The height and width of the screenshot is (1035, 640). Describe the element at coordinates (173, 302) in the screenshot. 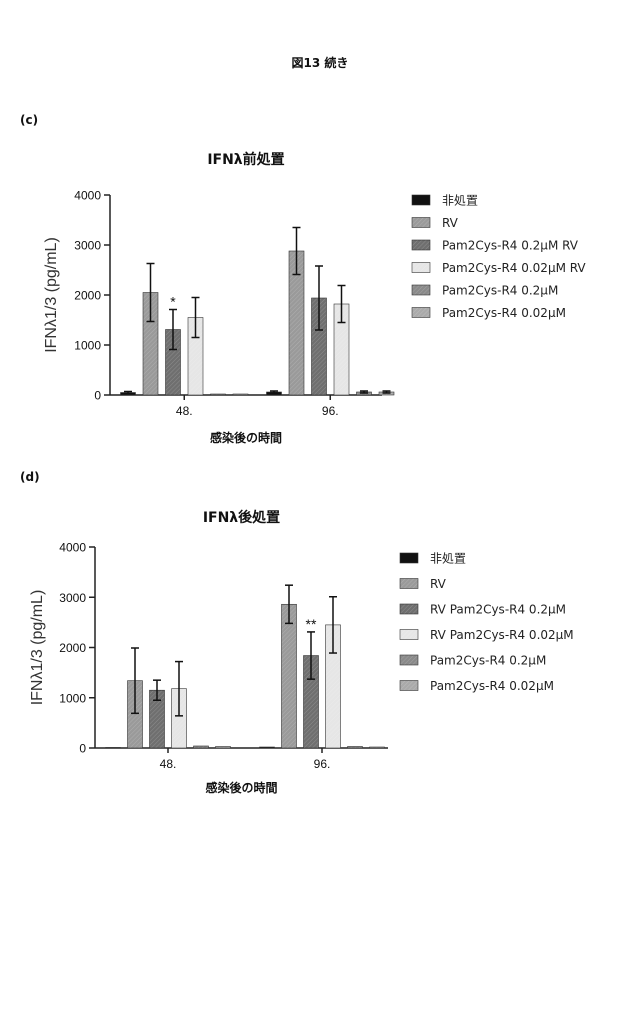

I see `significance-marker: *` at that location.